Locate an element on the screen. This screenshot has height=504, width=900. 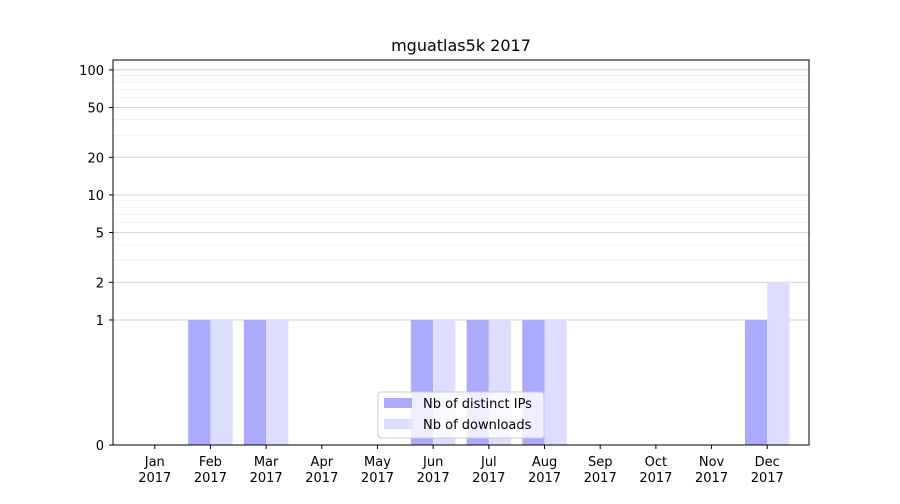
y-tick-label: 5 is located at coordinates (100, 234).